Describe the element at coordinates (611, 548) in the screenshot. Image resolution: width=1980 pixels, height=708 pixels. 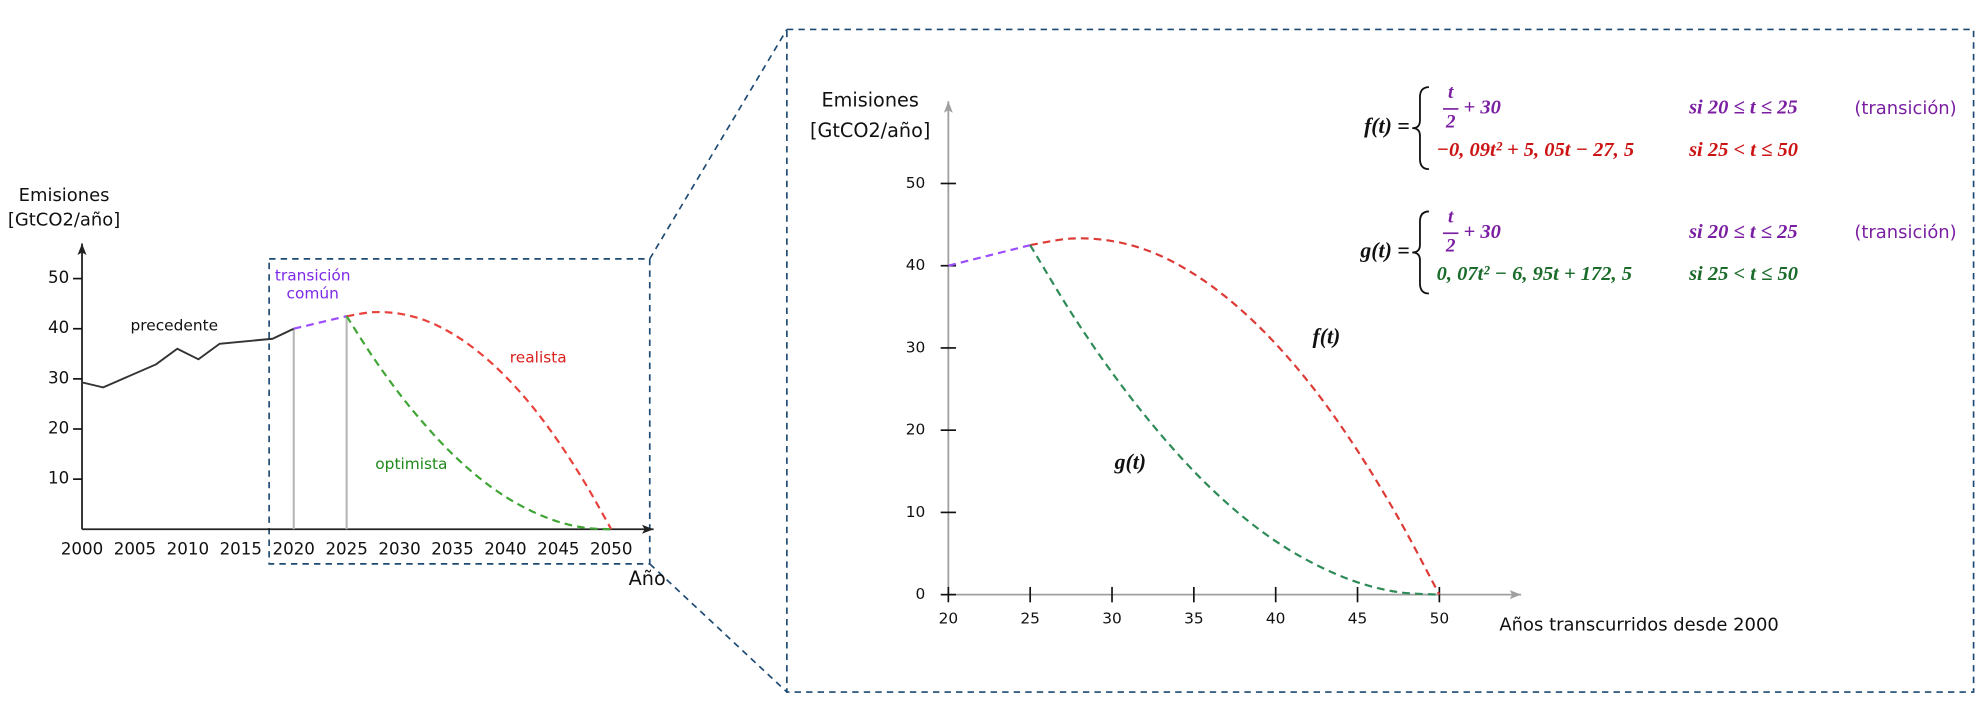
I see `x-tick-label: 2050` at that location.